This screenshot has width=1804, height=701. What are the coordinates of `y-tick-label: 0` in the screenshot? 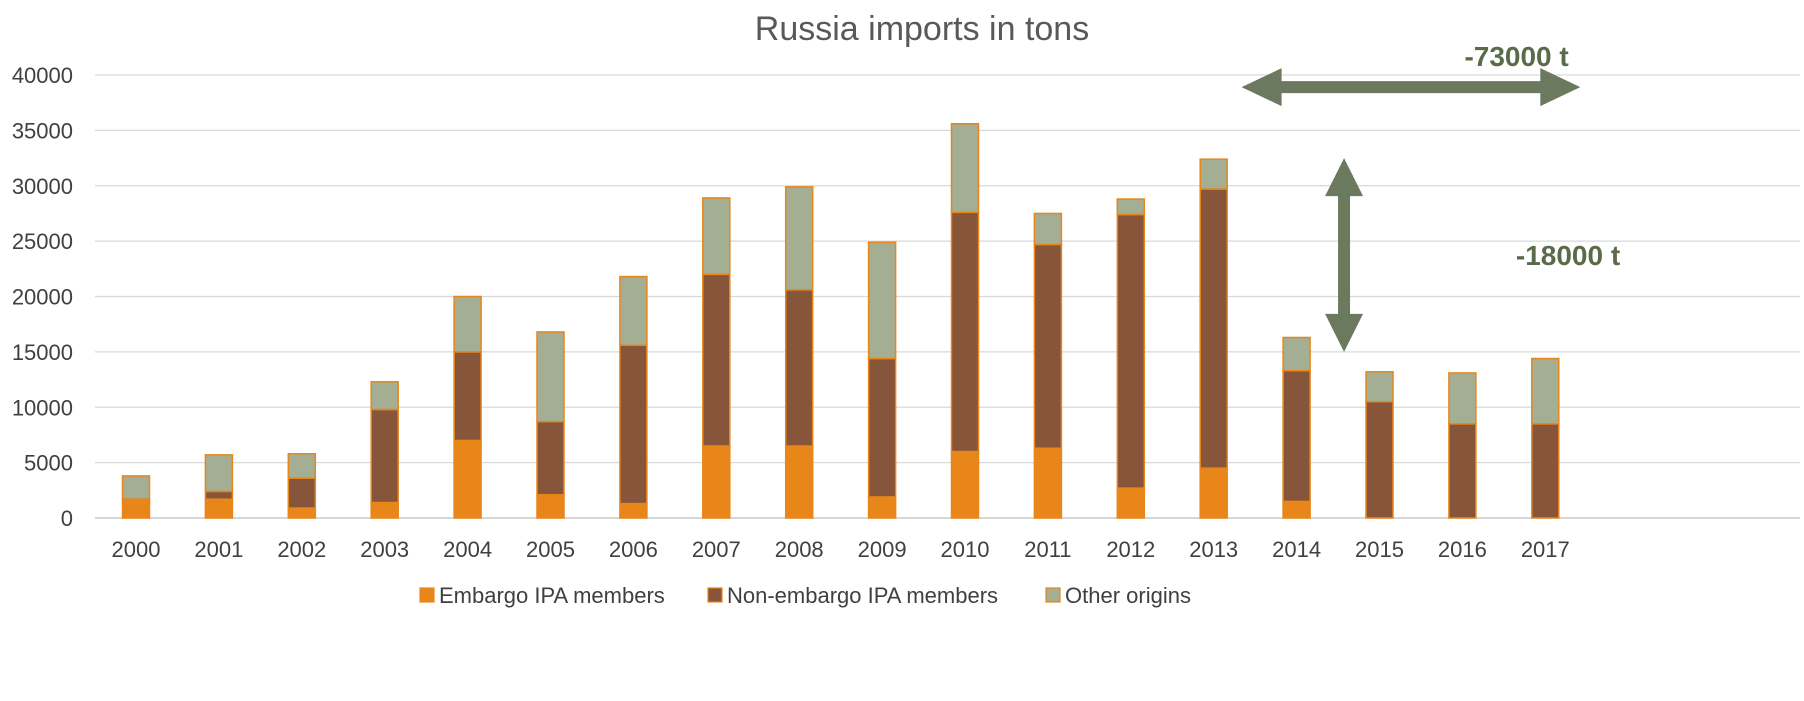 It's located at (67, 518).